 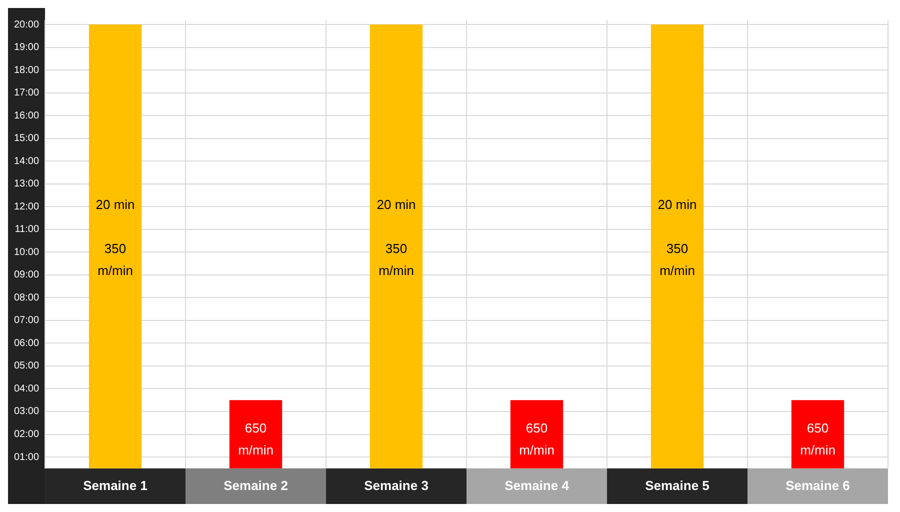 I want to click on x-tick-label: Semaine 6, so click(x=818, y=485).